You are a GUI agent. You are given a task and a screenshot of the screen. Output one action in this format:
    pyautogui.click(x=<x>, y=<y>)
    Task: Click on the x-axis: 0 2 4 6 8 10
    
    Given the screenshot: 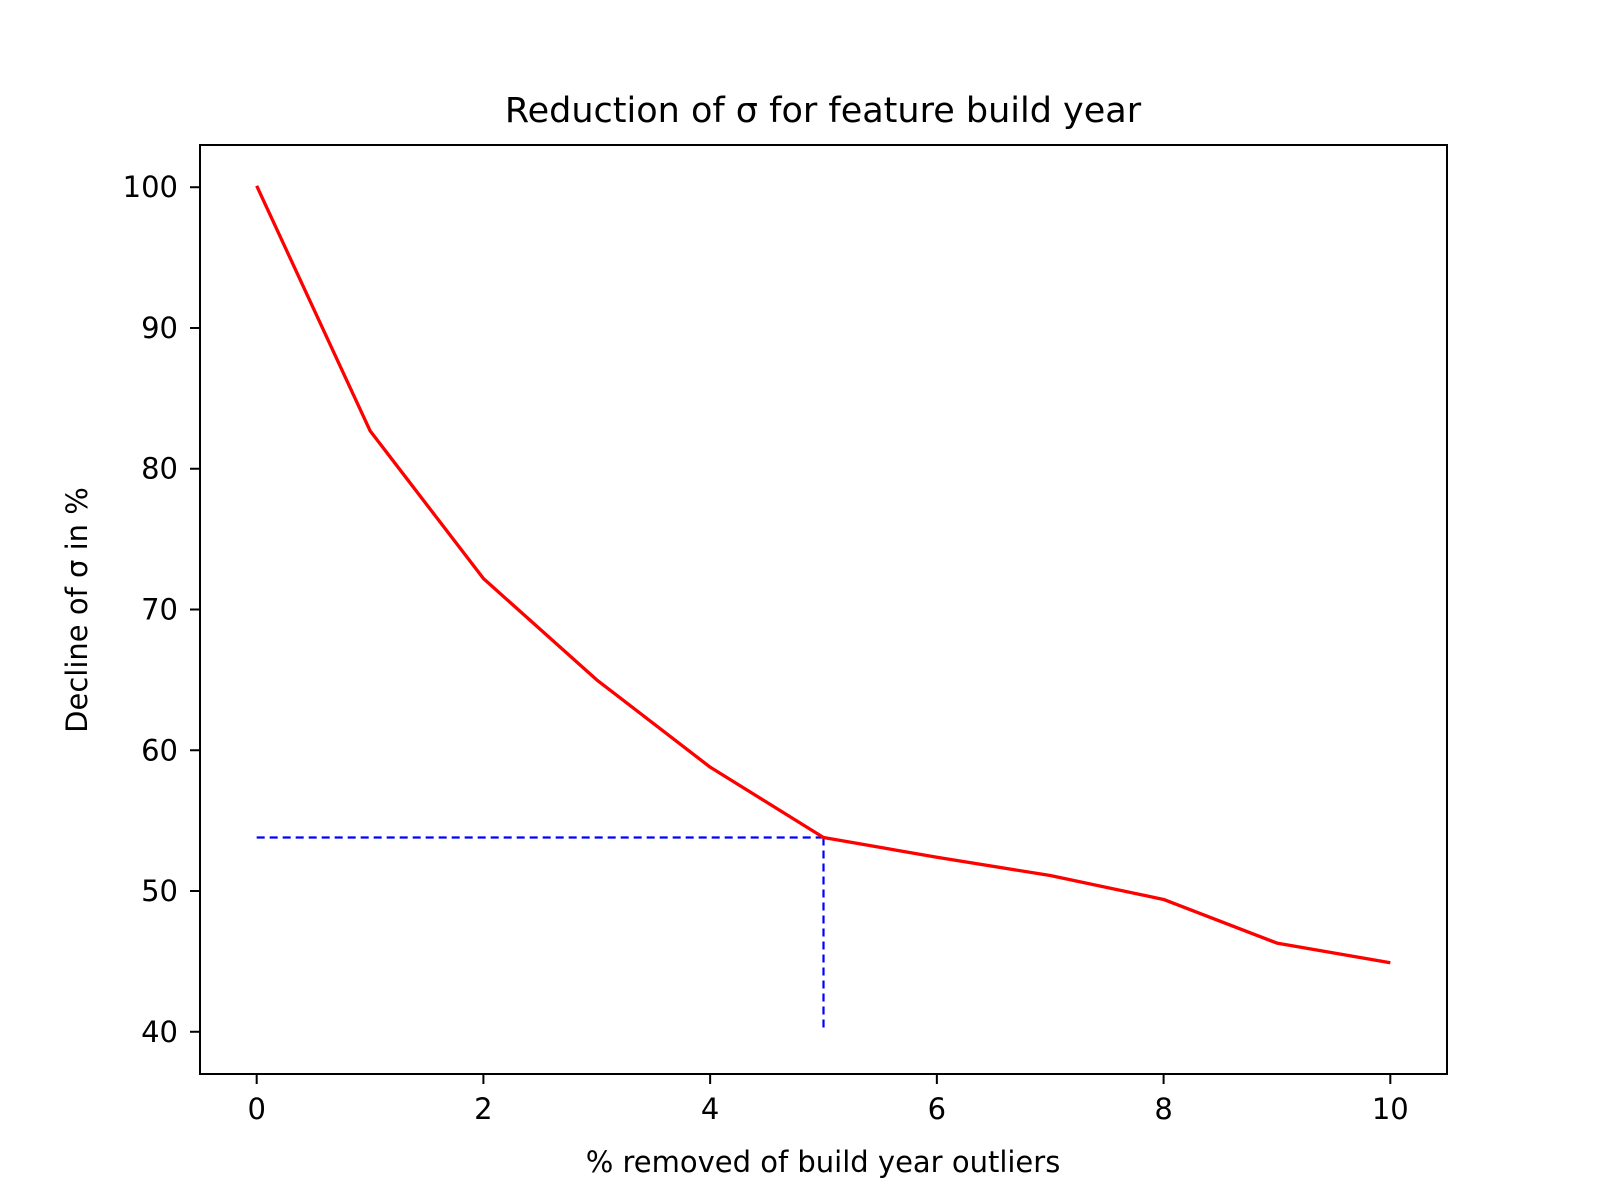 What is the action you would take?
    pyautogui.click(x=828, y=1100)
    